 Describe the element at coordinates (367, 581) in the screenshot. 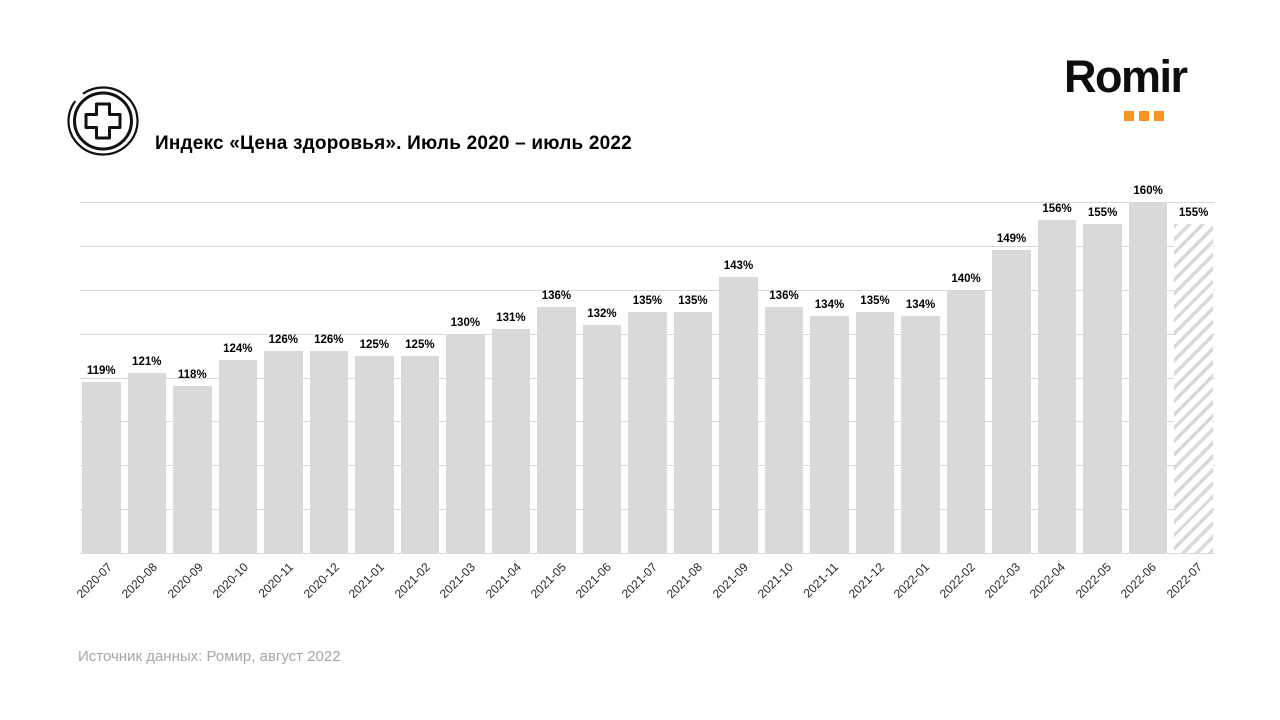

I see `x-axis-label-2021-01: 2021-01` at that location.